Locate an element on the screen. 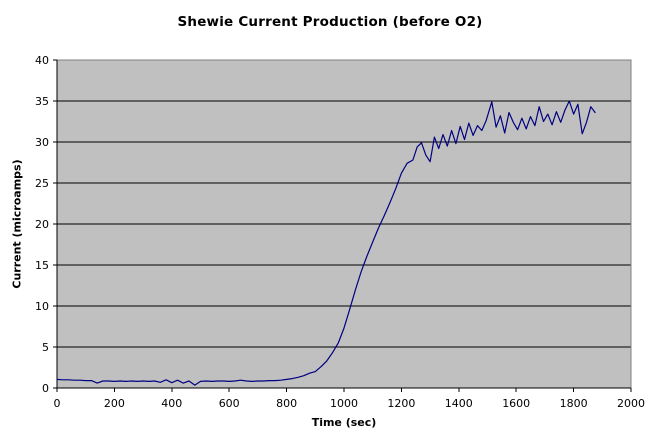 This screenshot has height=444, width=658. x-tick-label: 1400 is located at coordinates (459, 403).